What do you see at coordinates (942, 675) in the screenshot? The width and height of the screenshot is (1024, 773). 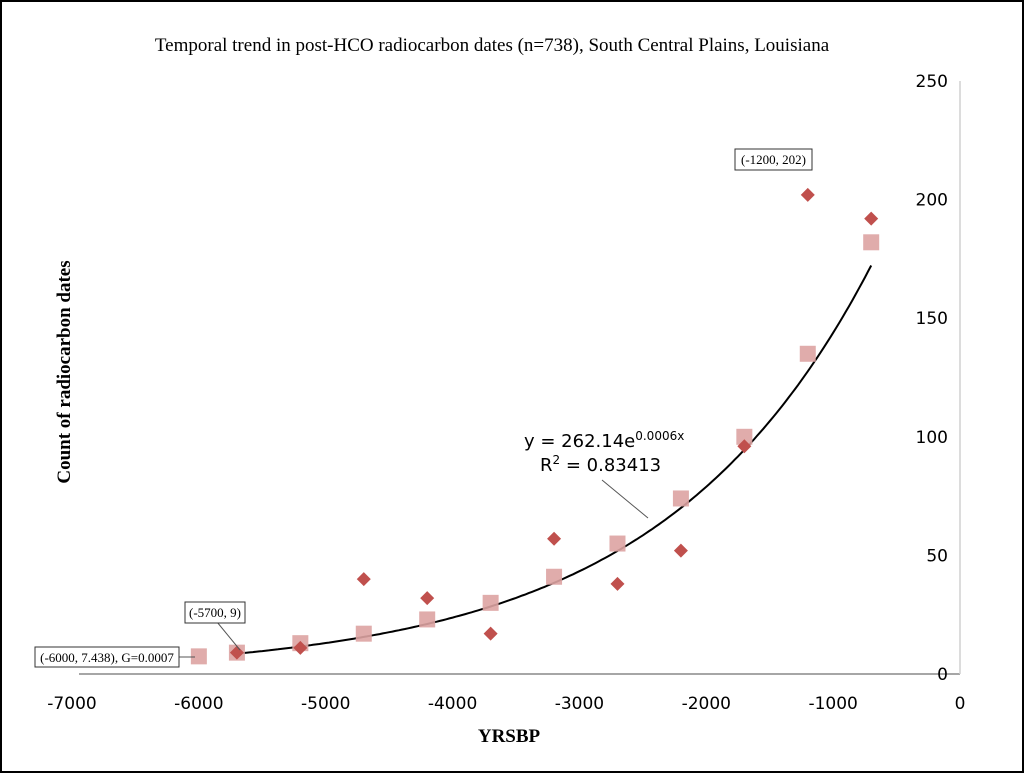 I see `y-tick-label: 0` at bounding box center [942, 675].